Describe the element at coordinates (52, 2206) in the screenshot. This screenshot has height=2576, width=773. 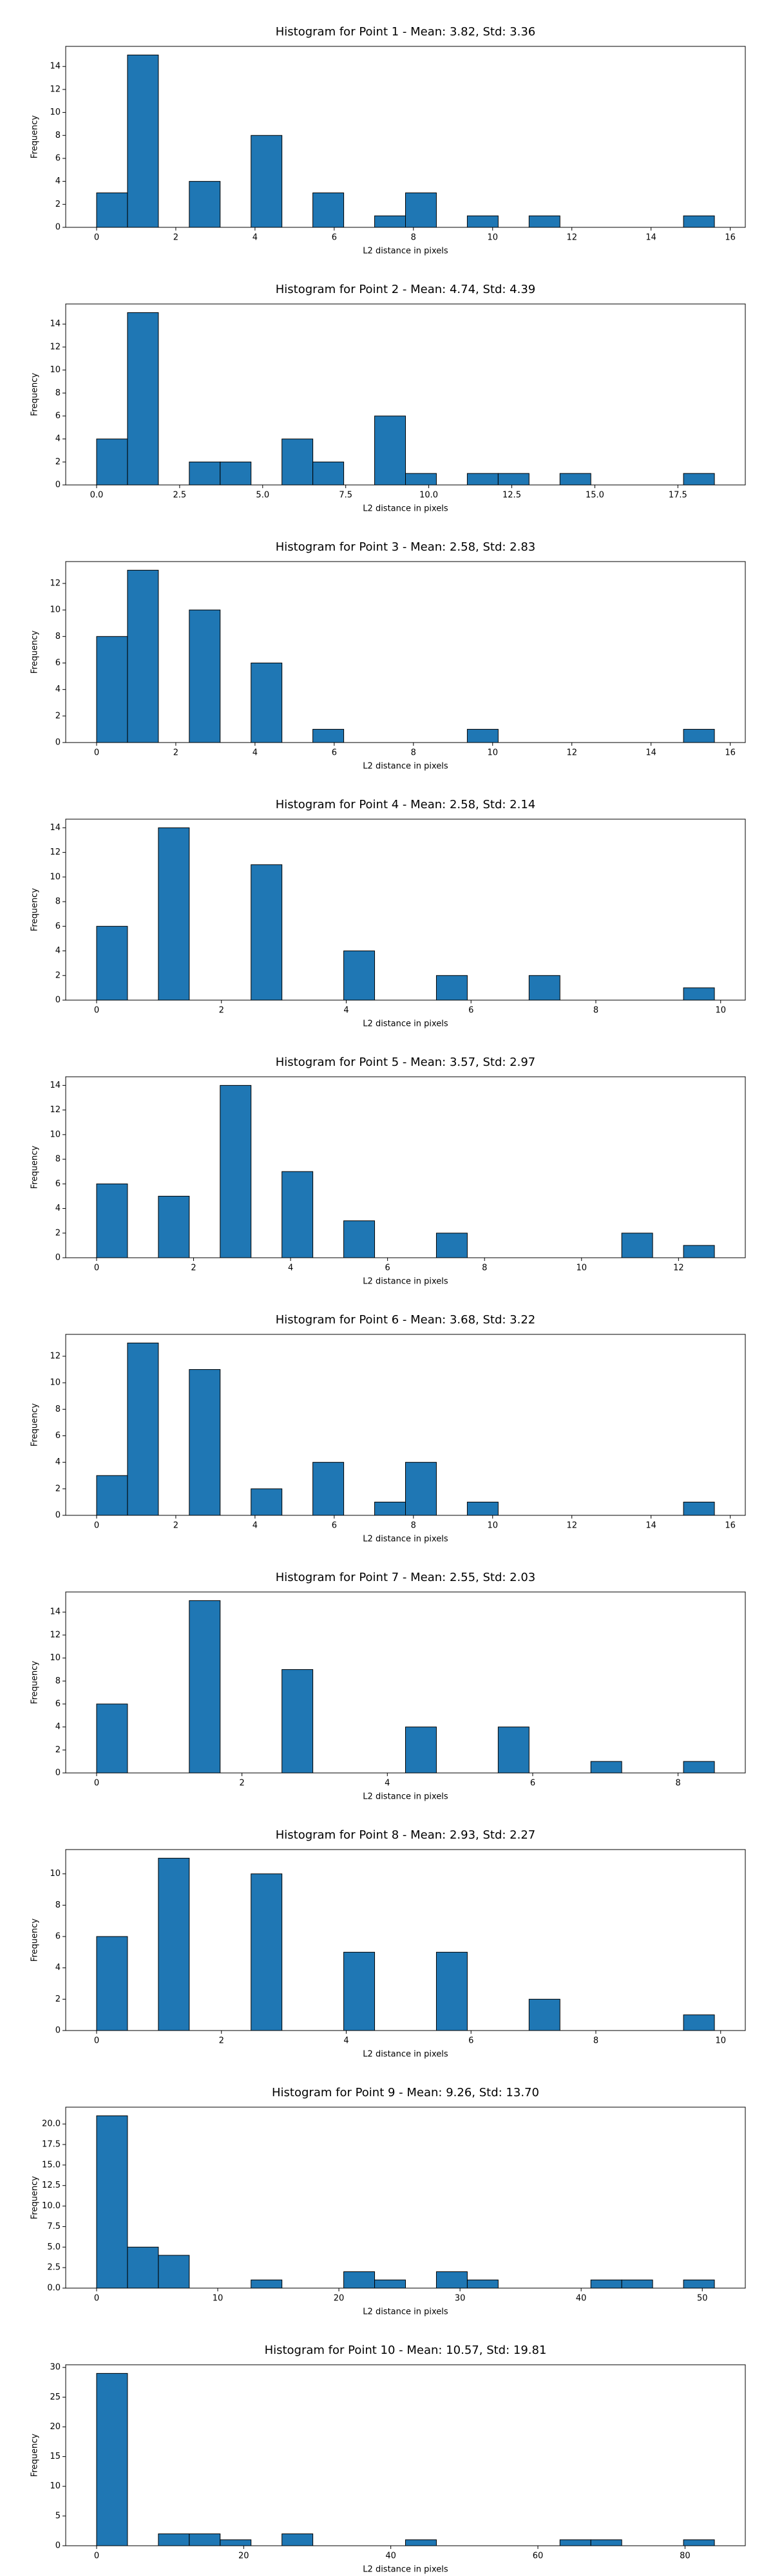
I see `y-tick-label: 10.0` at that location.